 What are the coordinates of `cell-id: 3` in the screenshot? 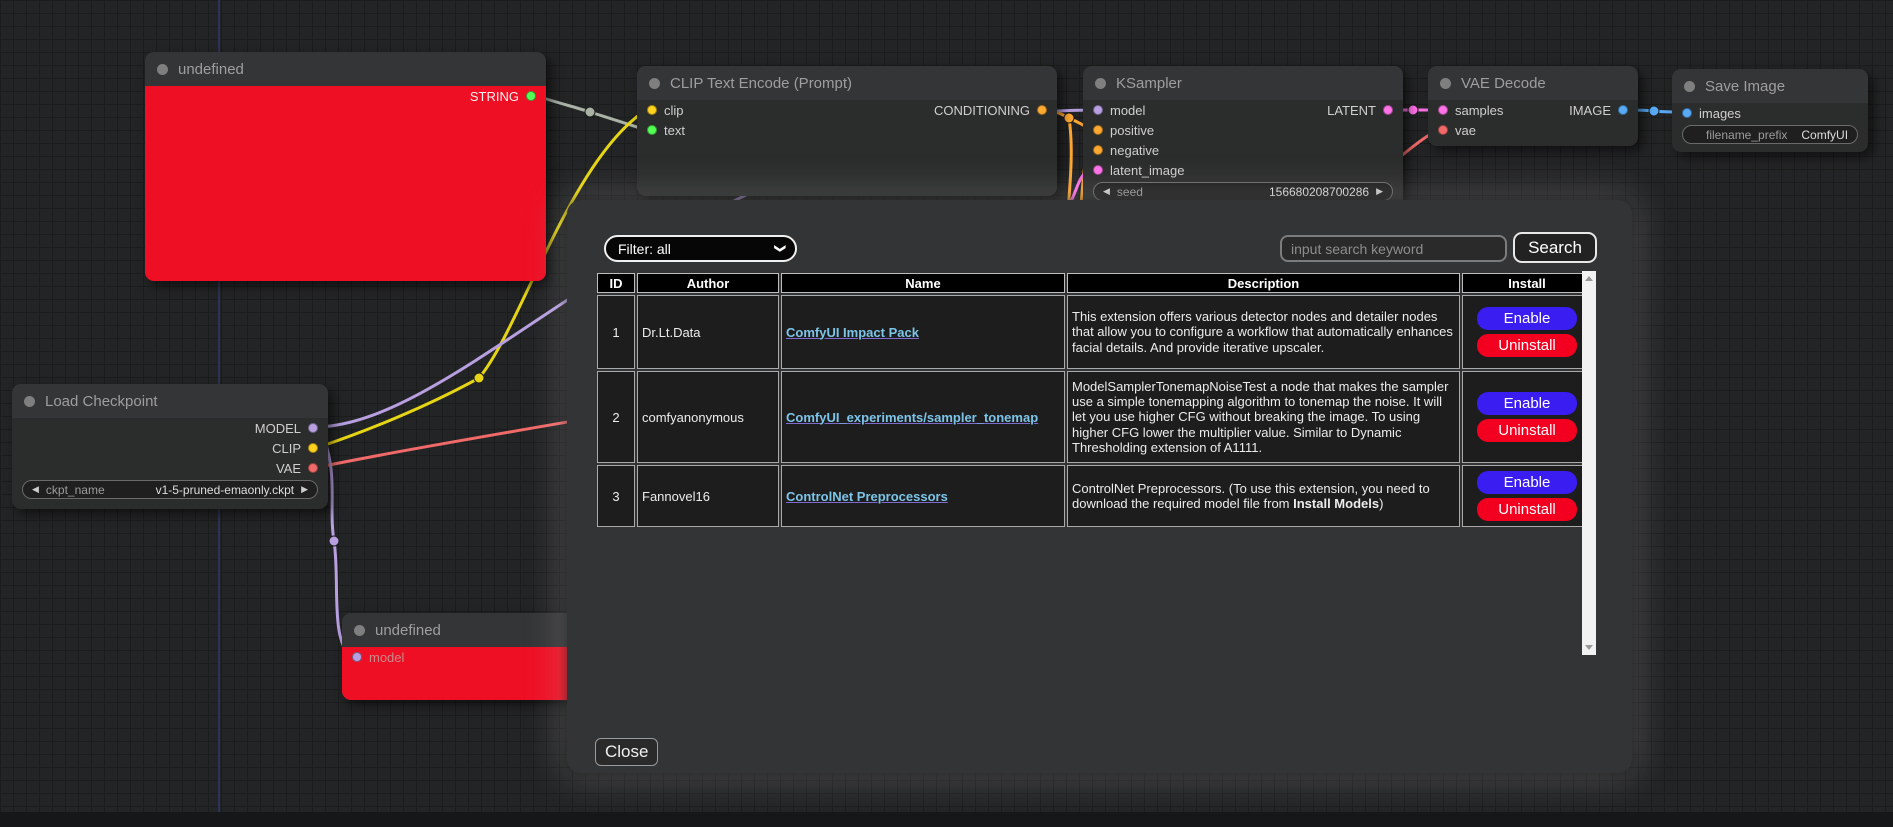 It's located at (616, 496).